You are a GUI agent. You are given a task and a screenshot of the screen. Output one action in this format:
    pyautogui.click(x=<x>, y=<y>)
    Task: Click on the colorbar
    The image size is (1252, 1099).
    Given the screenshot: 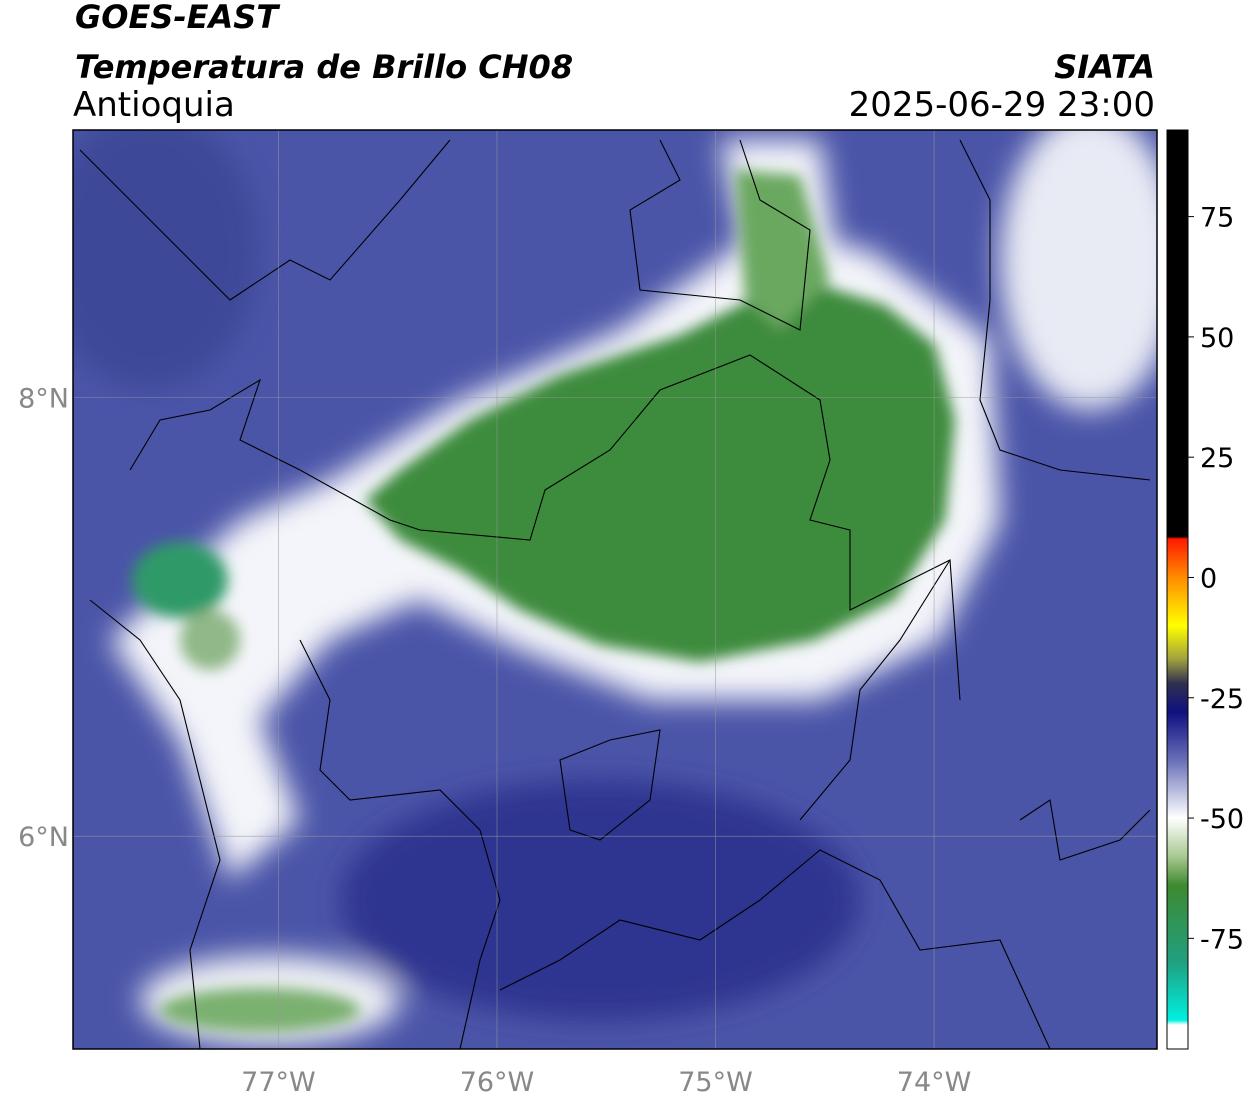 What is the action you would take?
    pyautogui.click(x=1177, y=589)
    